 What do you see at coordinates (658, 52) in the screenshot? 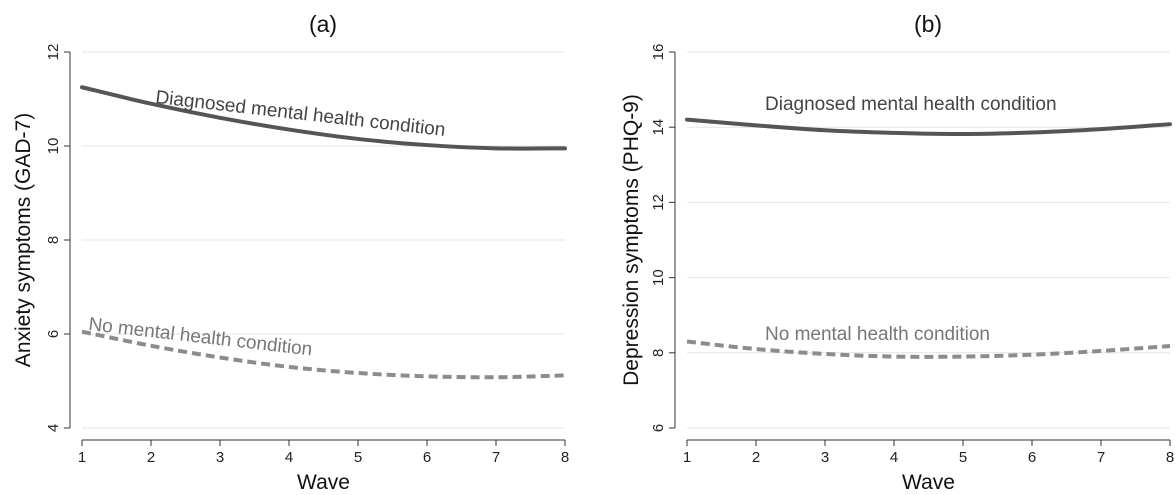
I see `y-tick-label: 16` at bounding box center [658, 52].